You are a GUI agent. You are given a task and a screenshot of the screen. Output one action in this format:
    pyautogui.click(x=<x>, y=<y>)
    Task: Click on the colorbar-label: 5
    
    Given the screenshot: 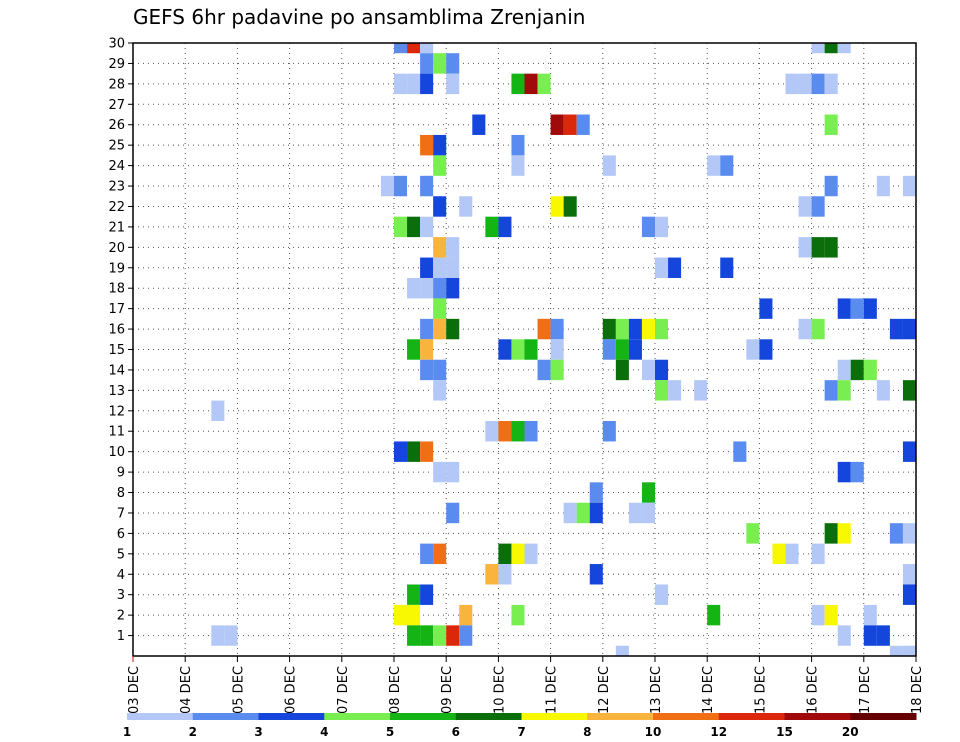 What is the action you would take?
    pyautogui.click(x=390, y=732)
    